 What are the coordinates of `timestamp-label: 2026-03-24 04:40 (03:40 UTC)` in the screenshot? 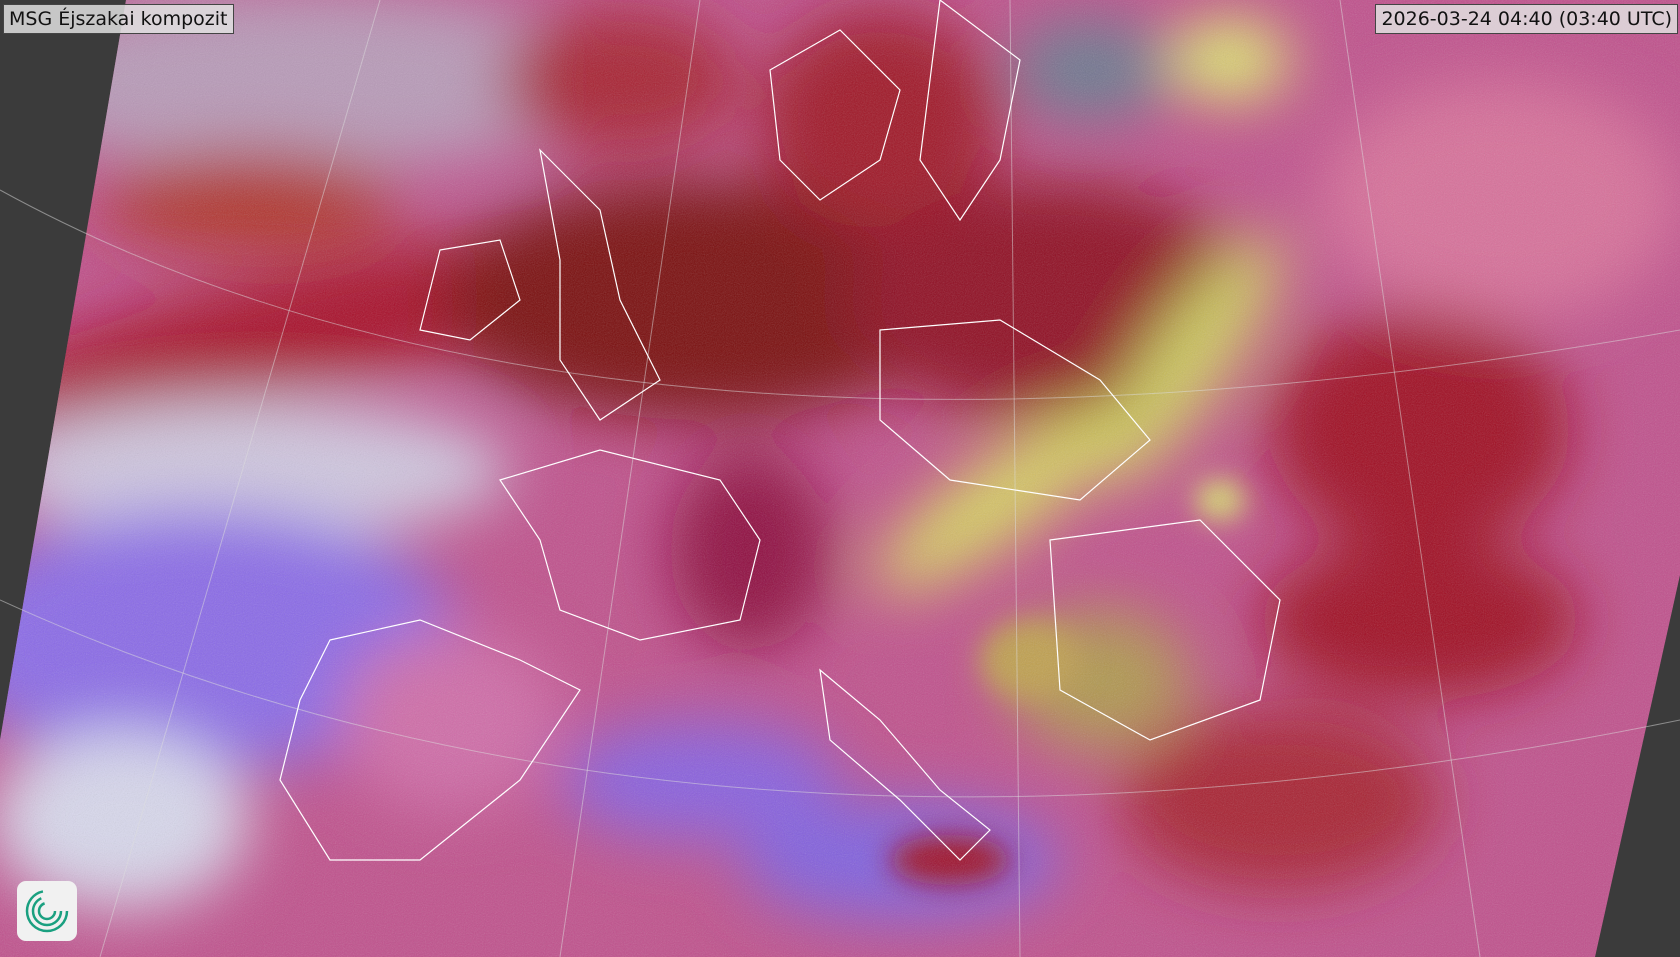 It's located at (1526, 19).